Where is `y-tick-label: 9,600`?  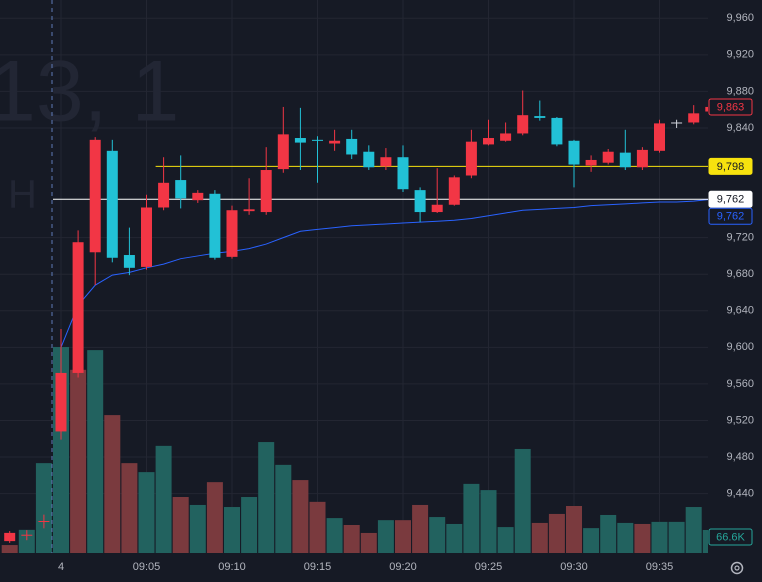 y-tick-label: 9,600 is located at coordinates (740, 347).